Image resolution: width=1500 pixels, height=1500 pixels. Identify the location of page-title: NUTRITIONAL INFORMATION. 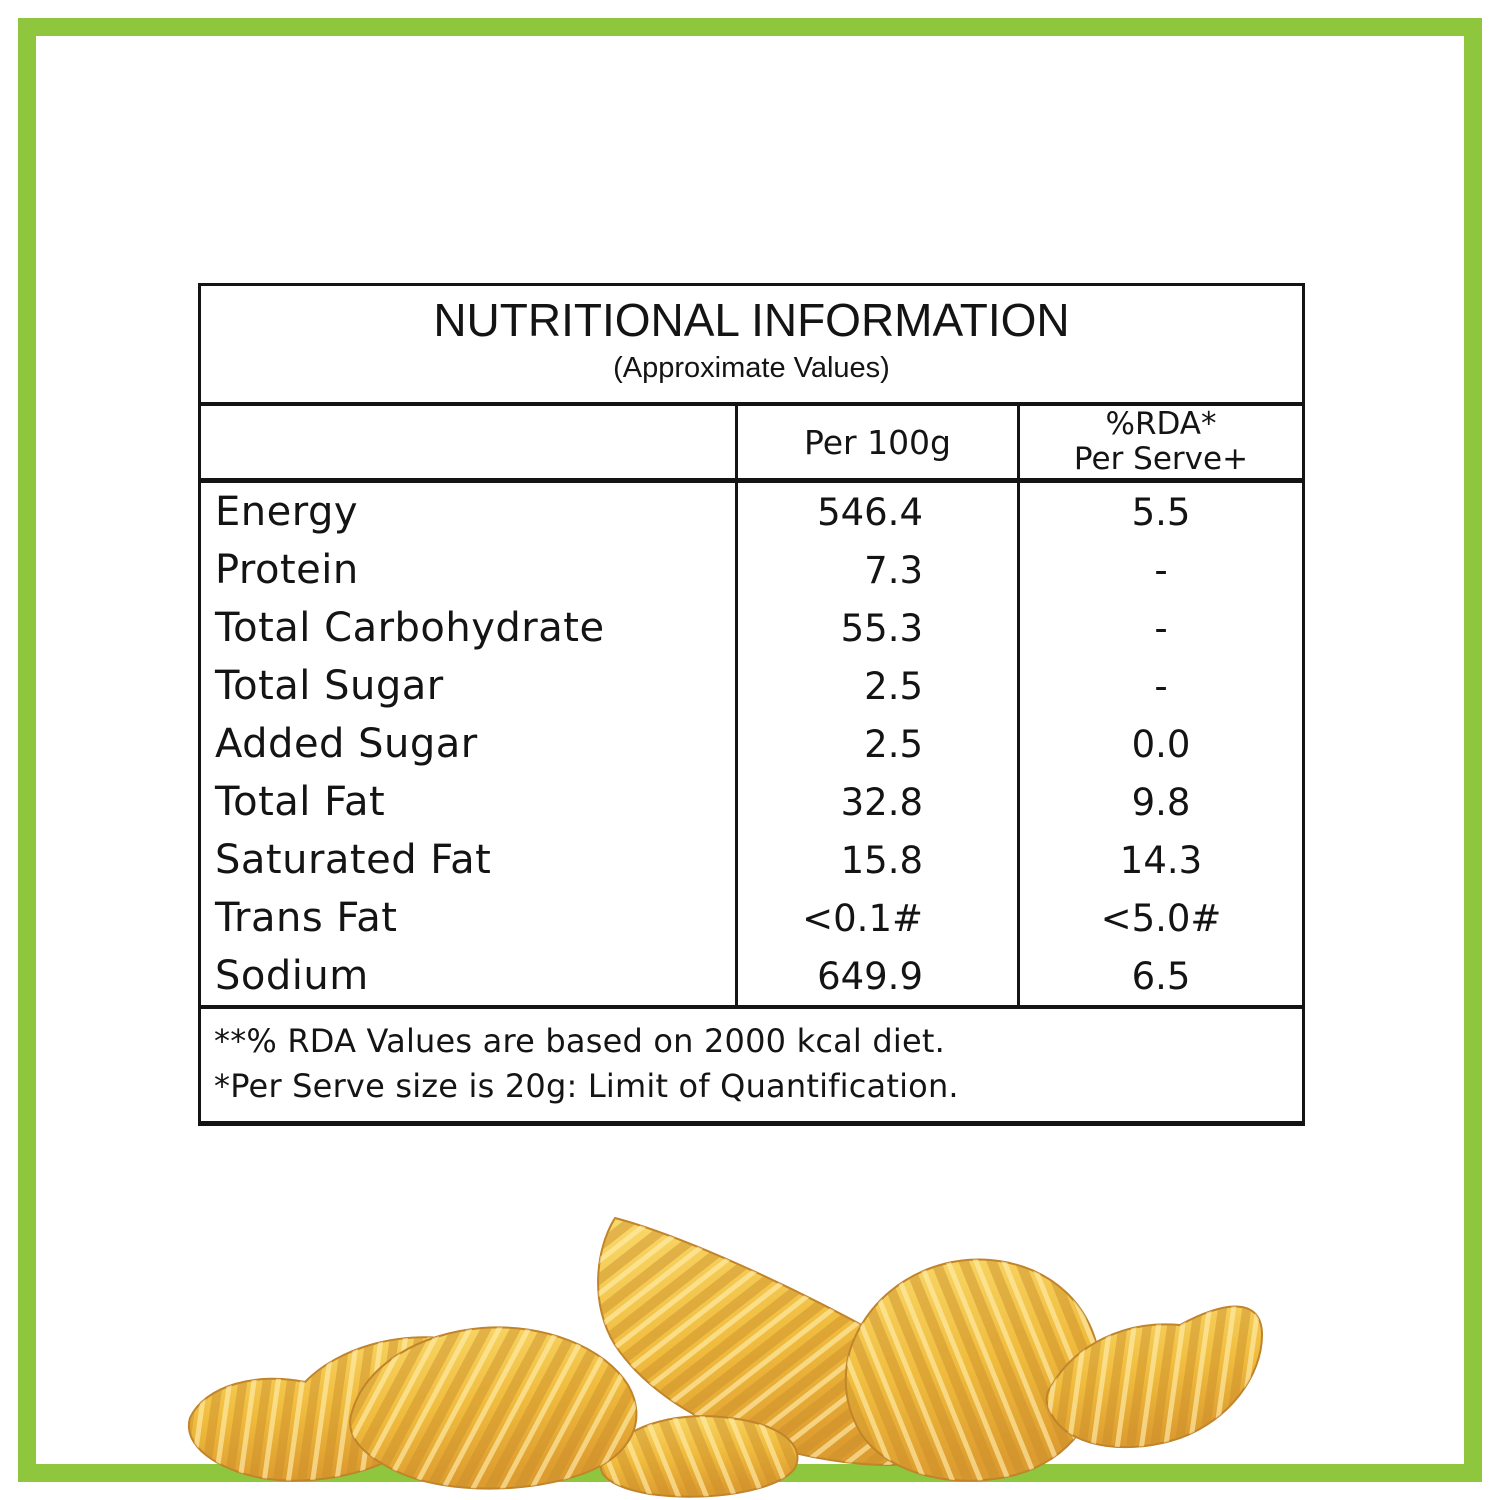
(751, 320).